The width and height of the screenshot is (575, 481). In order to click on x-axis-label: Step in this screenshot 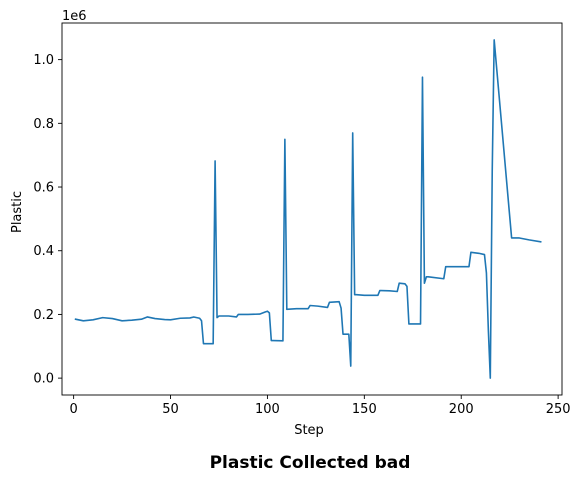, I will do `click(309, 430)`.